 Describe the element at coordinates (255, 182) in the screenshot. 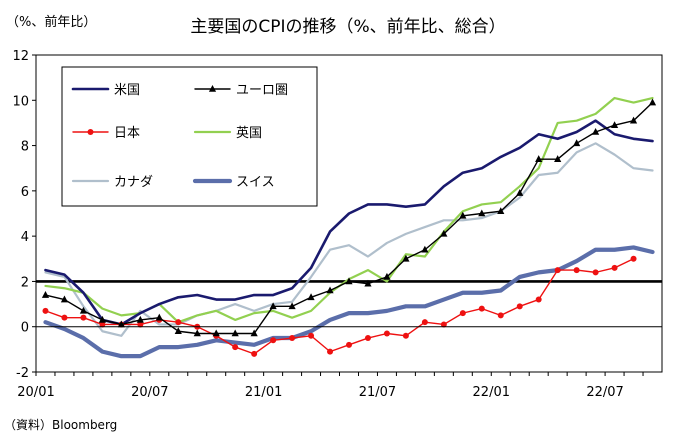

I see `legend-label: スイス` at that location.